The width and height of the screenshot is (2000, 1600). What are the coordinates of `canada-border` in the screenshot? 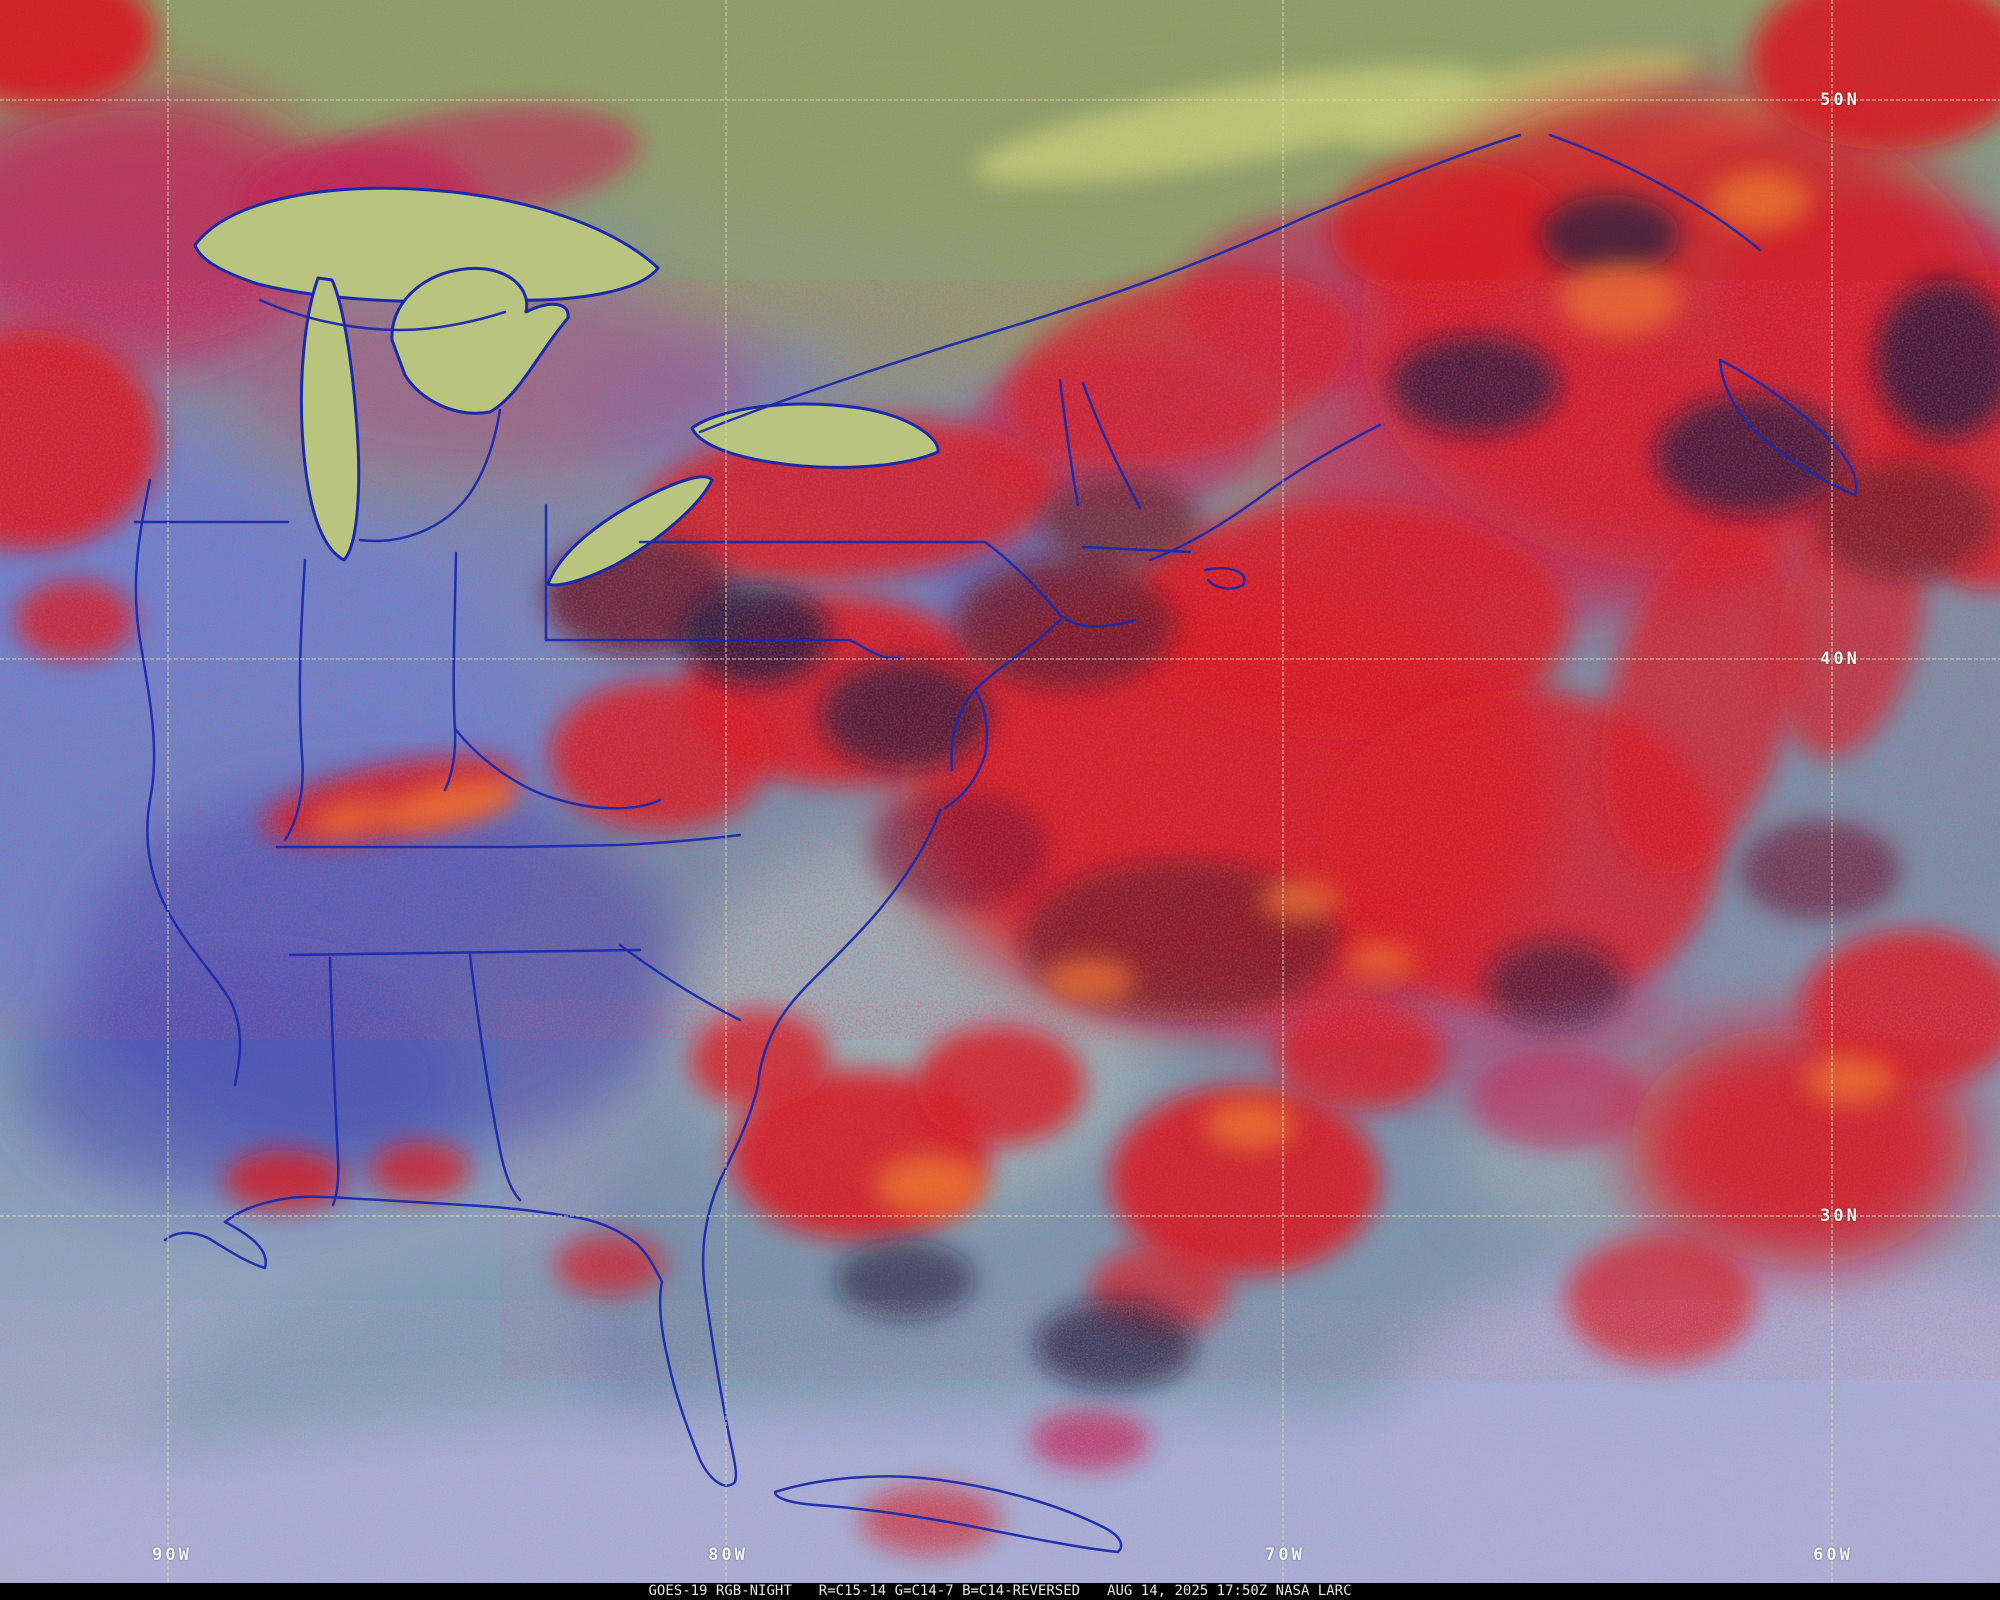 It's located at (1110, 283).